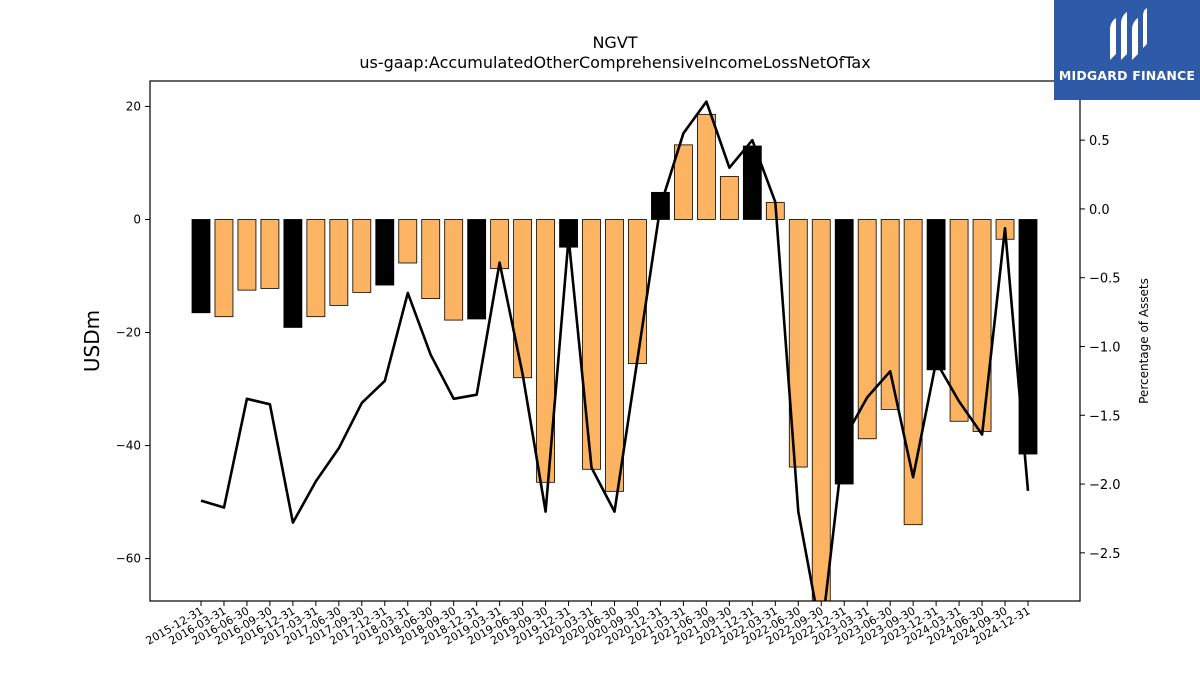 This screenshot has height=675, width=1200. I want to click on chart-title: NGVT, so click(614, 42).